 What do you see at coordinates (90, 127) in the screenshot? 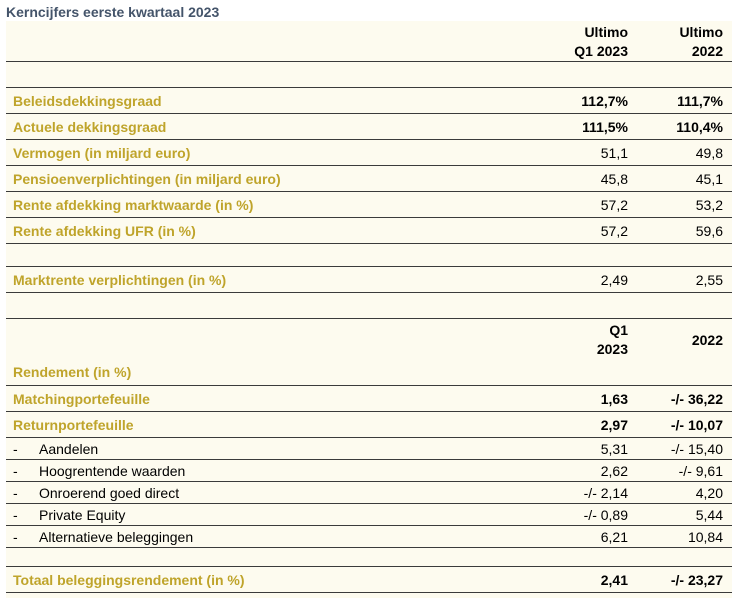
I see `row-label: Actuele dekkingsgraad` at bounding box center [90, 127].